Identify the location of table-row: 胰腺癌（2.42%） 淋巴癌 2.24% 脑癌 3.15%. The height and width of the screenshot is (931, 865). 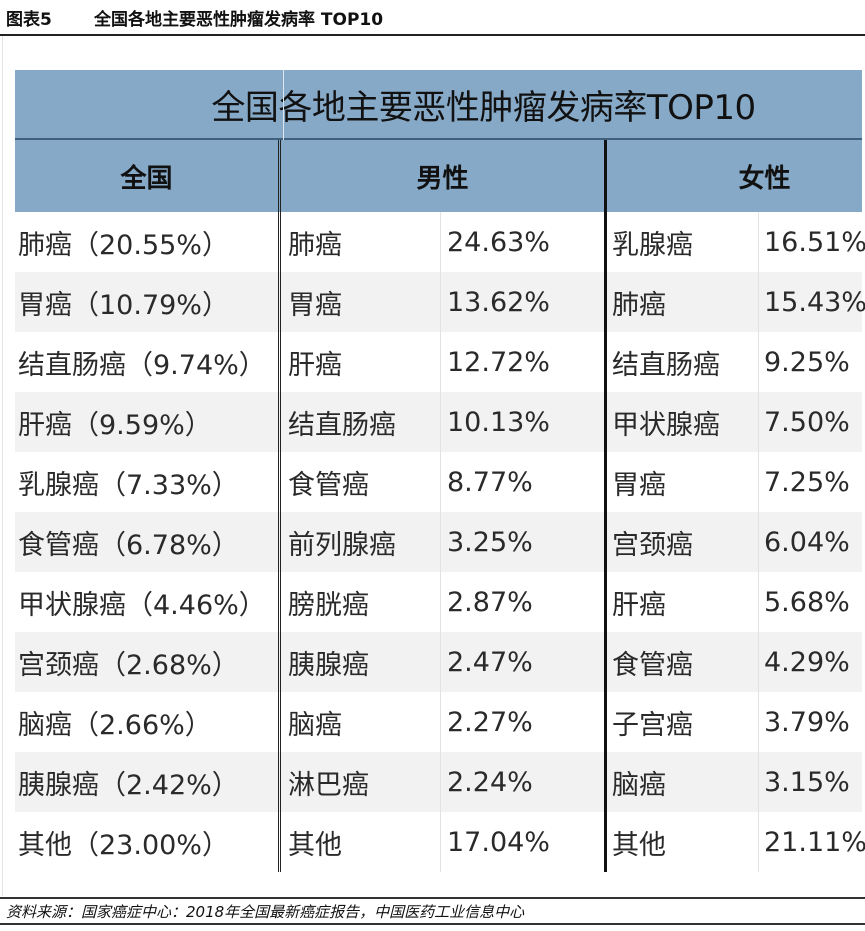
(438, 782).